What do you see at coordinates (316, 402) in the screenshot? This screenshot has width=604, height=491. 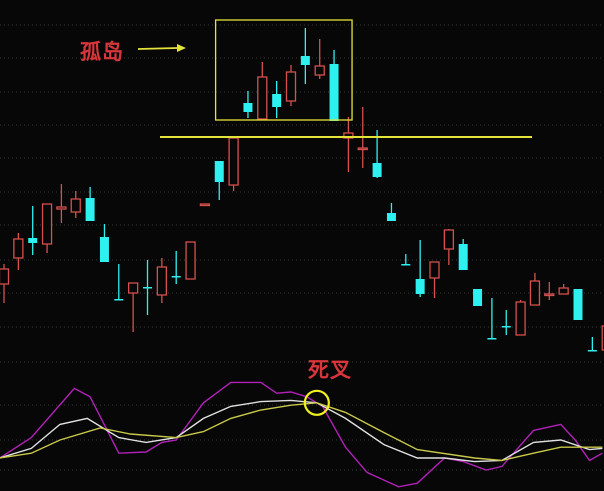 I see `death-cross-circle` at bounding box center [316, 402].